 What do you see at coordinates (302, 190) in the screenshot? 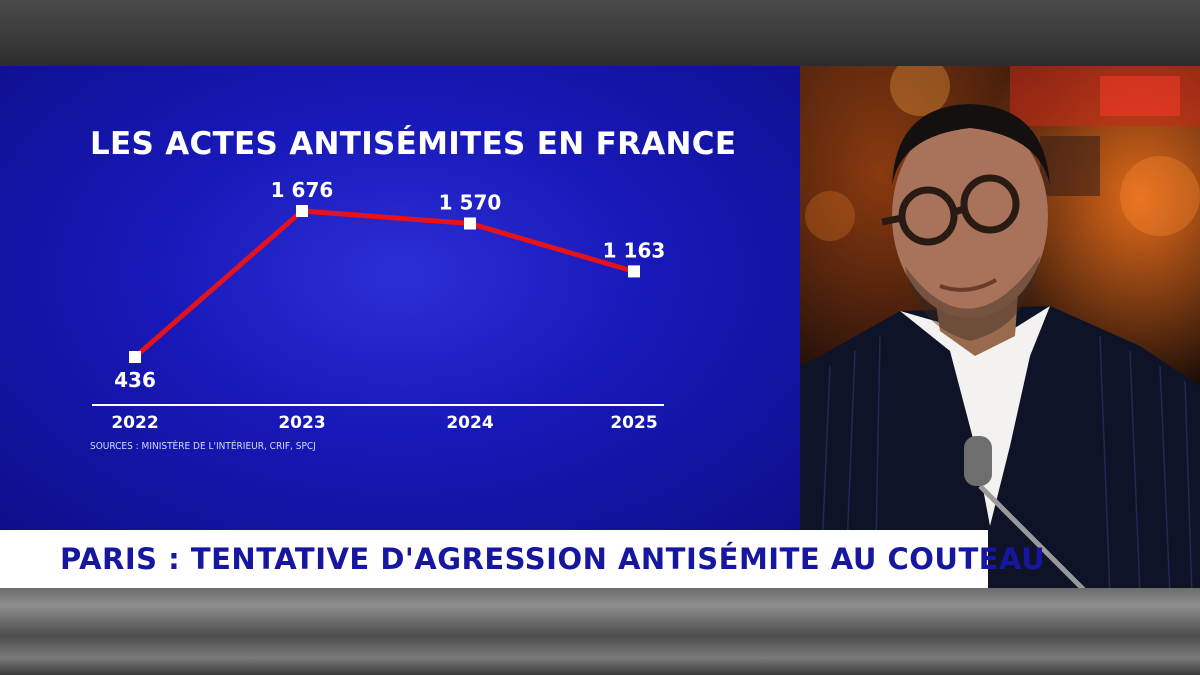
I see `data-label: 1 676` at bounding box center [302, 190].